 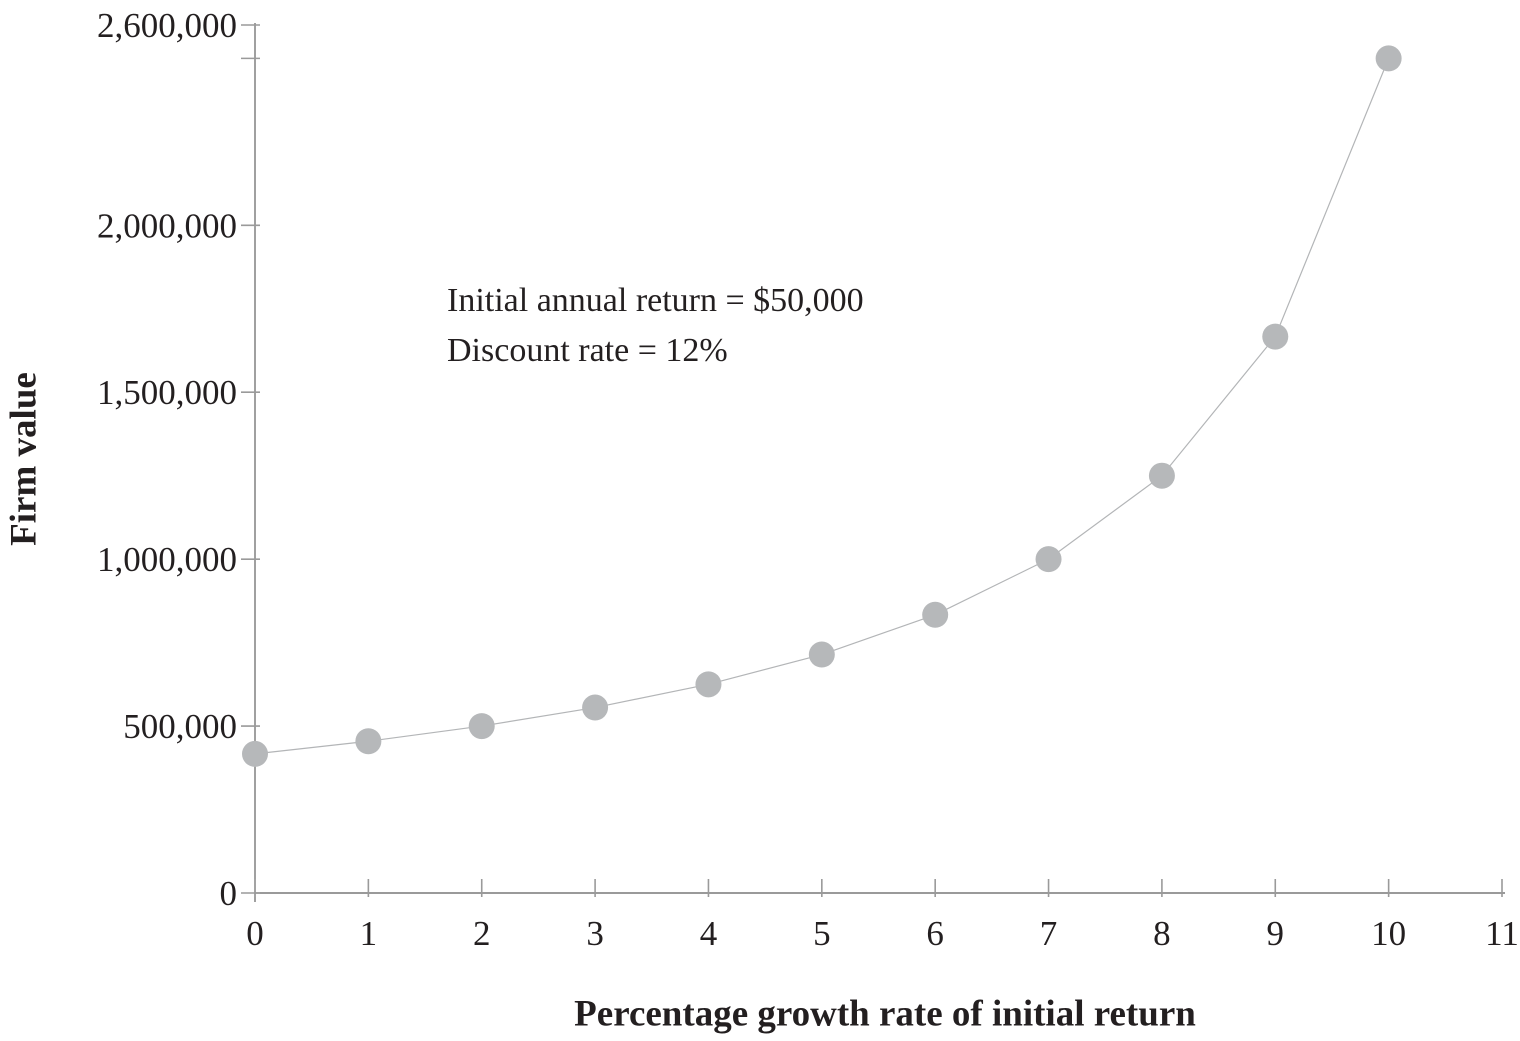 I want to click on y-tick-label: 1,000,000, so click(x=167, y=559).